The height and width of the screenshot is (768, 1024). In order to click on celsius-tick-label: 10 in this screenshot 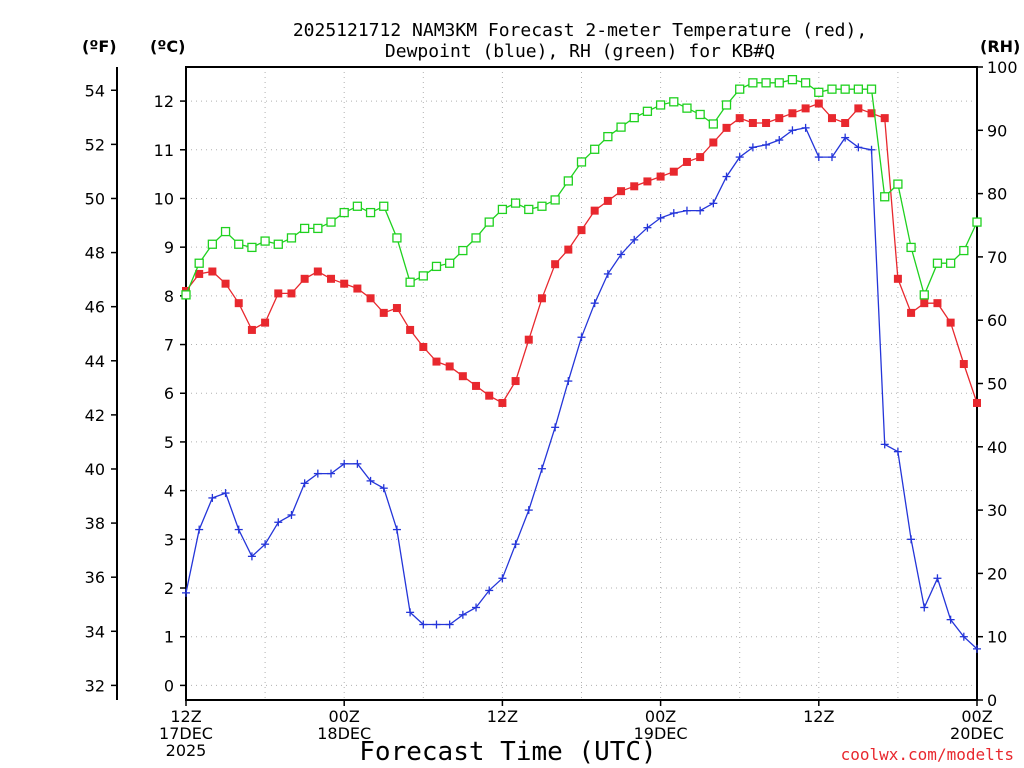, I will do `click(164, 198)`.